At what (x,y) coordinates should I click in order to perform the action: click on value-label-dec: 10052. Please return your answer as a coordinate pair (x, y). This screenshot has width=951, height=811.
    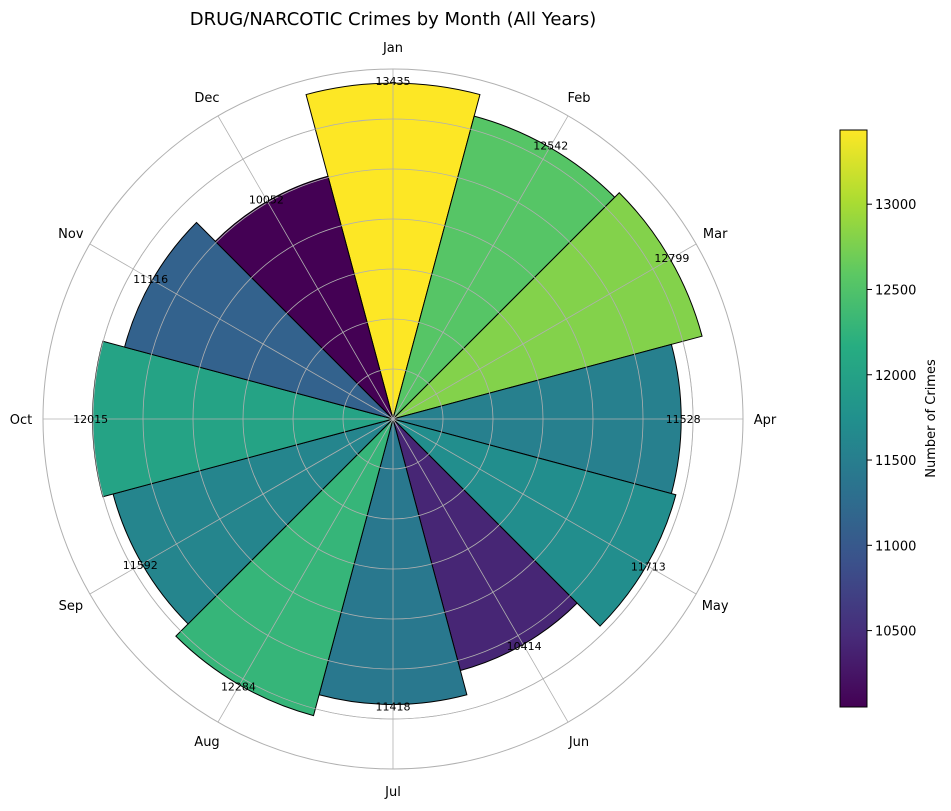
    Looking at the image, I should click on (266, 200).